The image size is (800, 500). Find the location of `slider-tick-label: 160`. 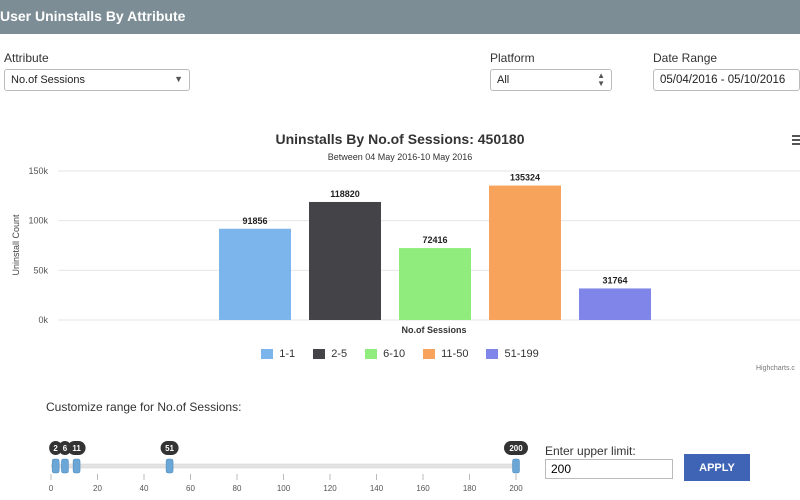

slider-tick-label: 160 is located at coordinates (423, 488).